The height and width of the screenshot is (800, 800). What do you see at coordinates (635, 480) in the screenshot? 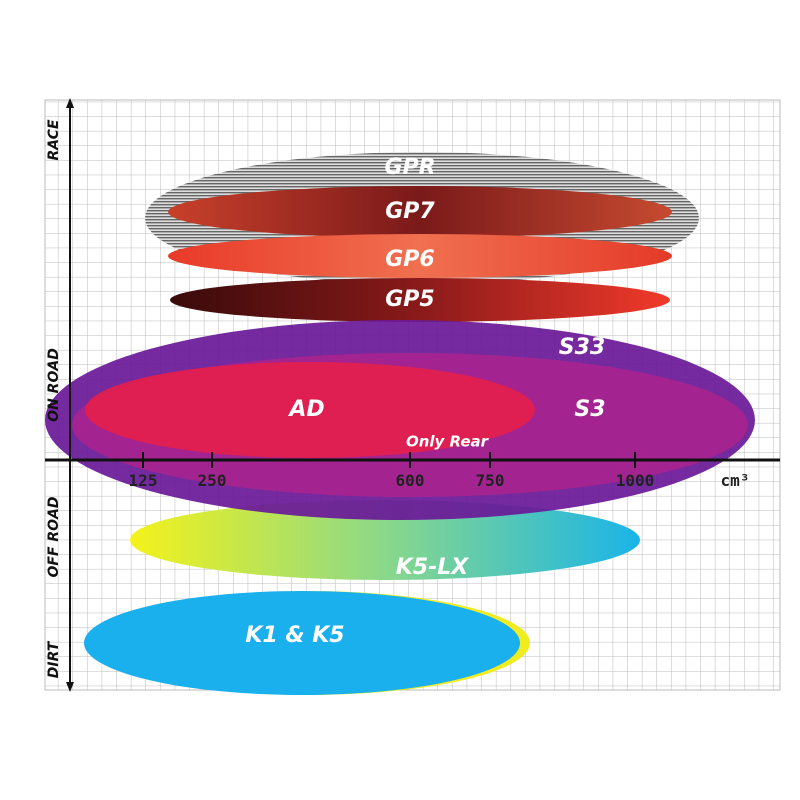
I see `x-tick-label: 1000` at bounding box center [635, 480].